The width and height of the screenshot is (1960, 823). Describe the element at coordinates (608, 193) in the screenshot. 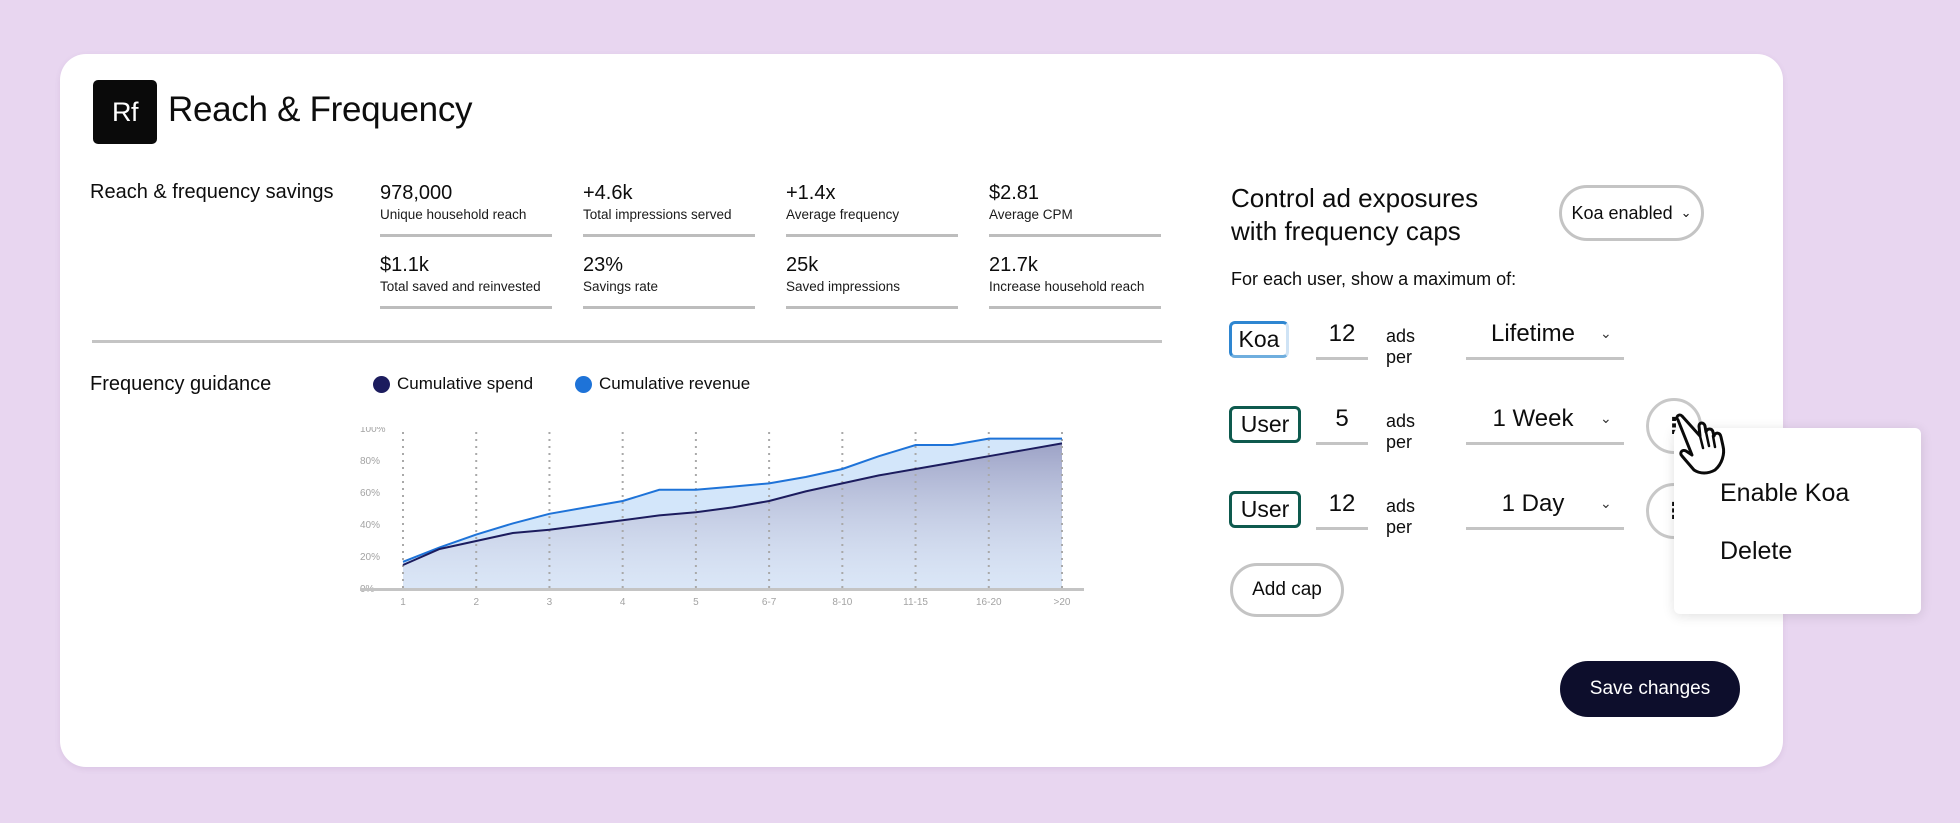

I see `metric-value: +4.6k` at that location.